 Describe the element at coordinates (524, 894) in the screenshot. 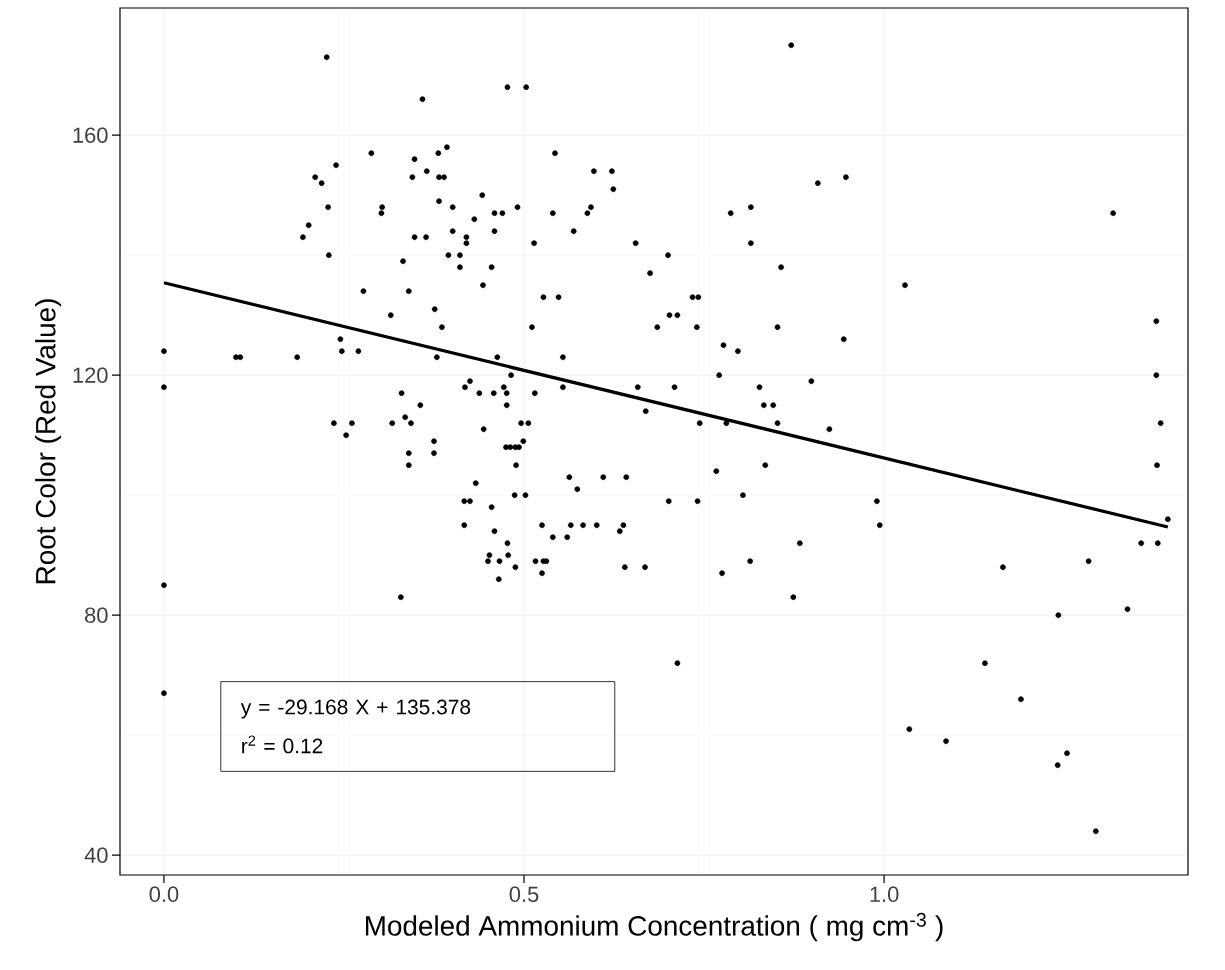

I see `x-tick-label: 0.5` at that location.